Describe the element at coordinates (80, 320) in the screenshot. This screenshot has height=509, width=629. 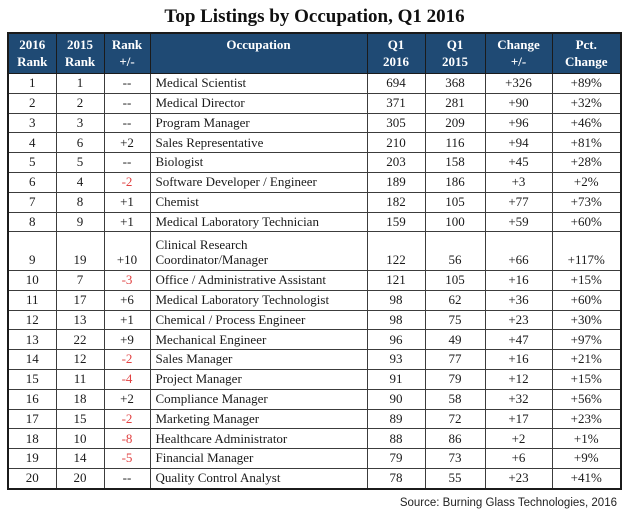
I see `cell-rank-2015: 13` at that location.